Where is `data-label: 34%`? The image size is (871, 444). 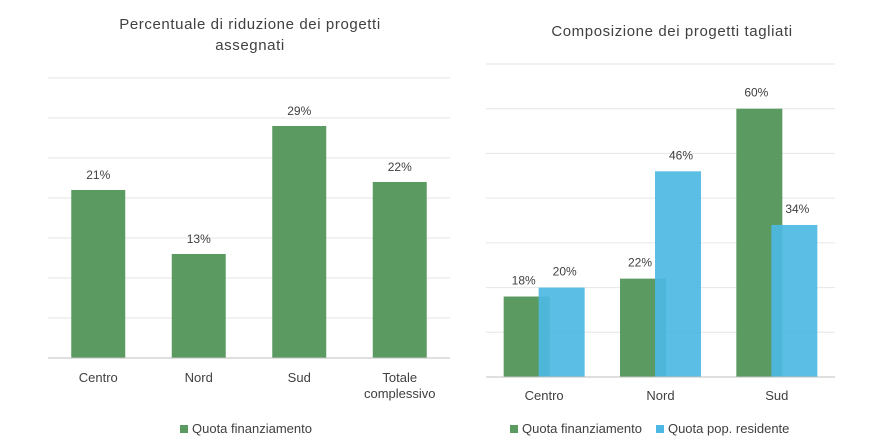 data-label: 34% is located at coordinates (797, 209).